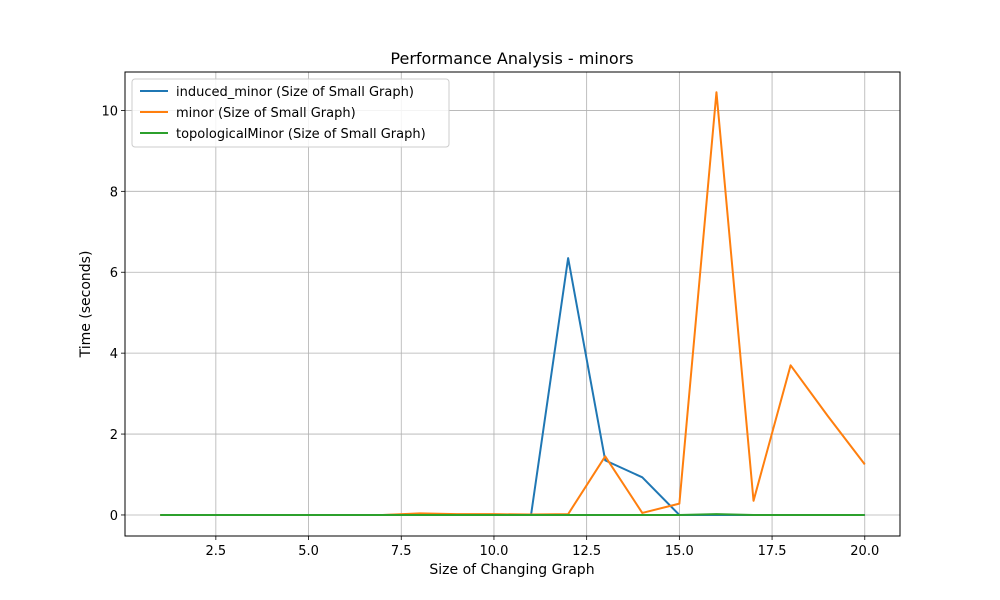 The image size is (1000, 600). I want to click on y-tick-label: 8, so click(114, 192).